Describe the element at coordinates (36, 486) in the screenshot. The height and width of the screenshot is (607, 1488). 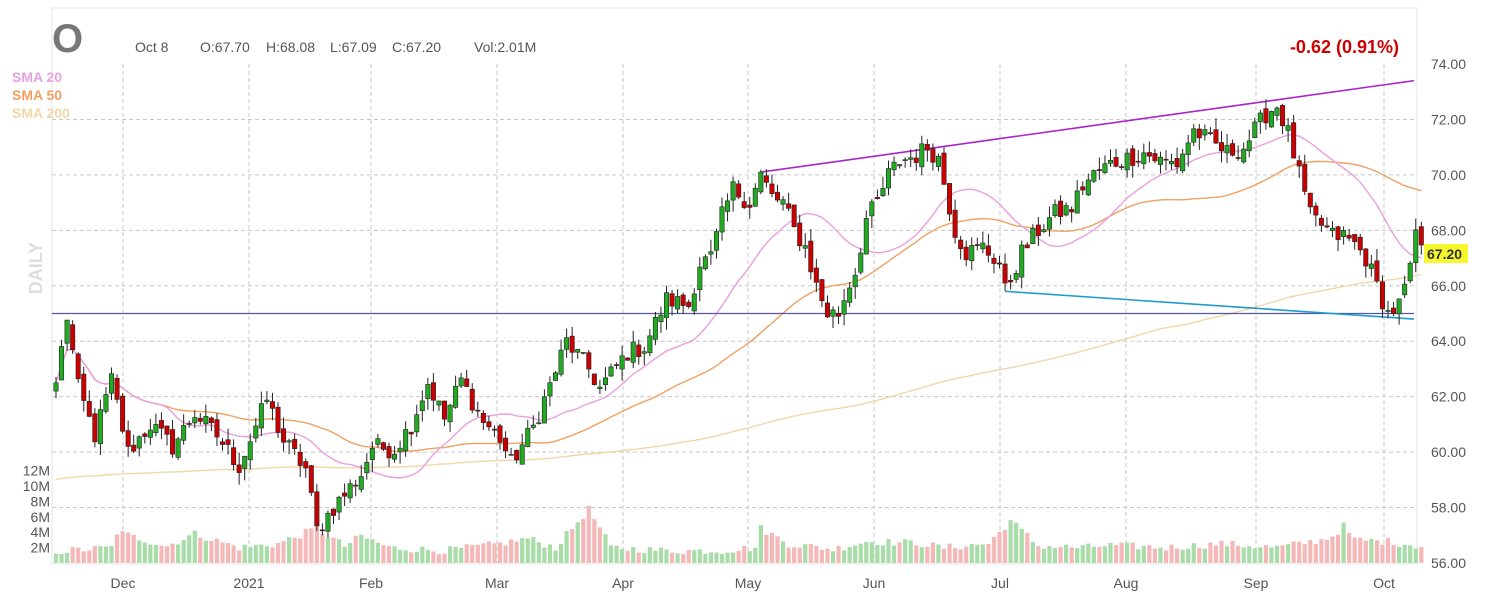
I see `volume-tick-label: 10M` at that location.